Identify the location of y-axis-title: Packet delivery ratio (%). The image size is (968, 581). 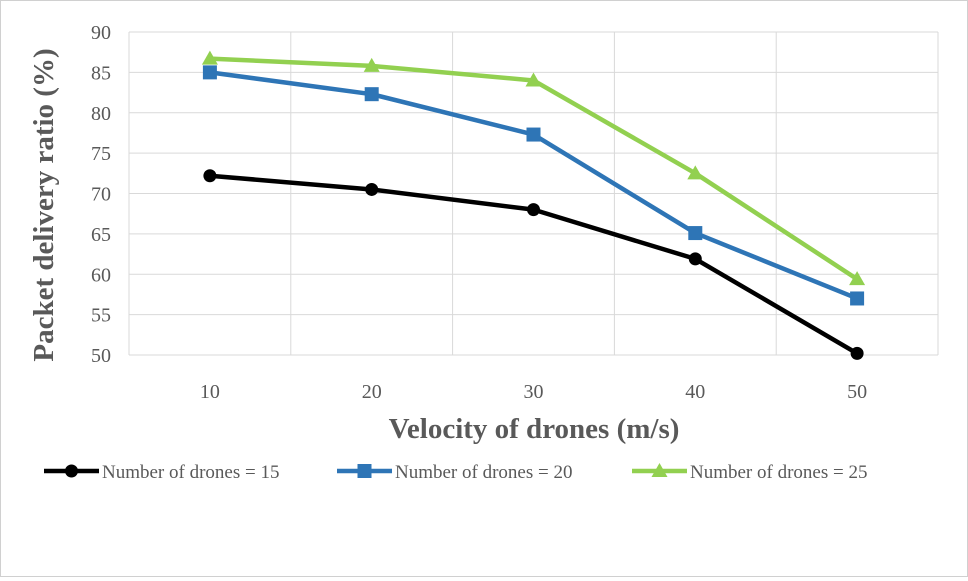
(44, 204).